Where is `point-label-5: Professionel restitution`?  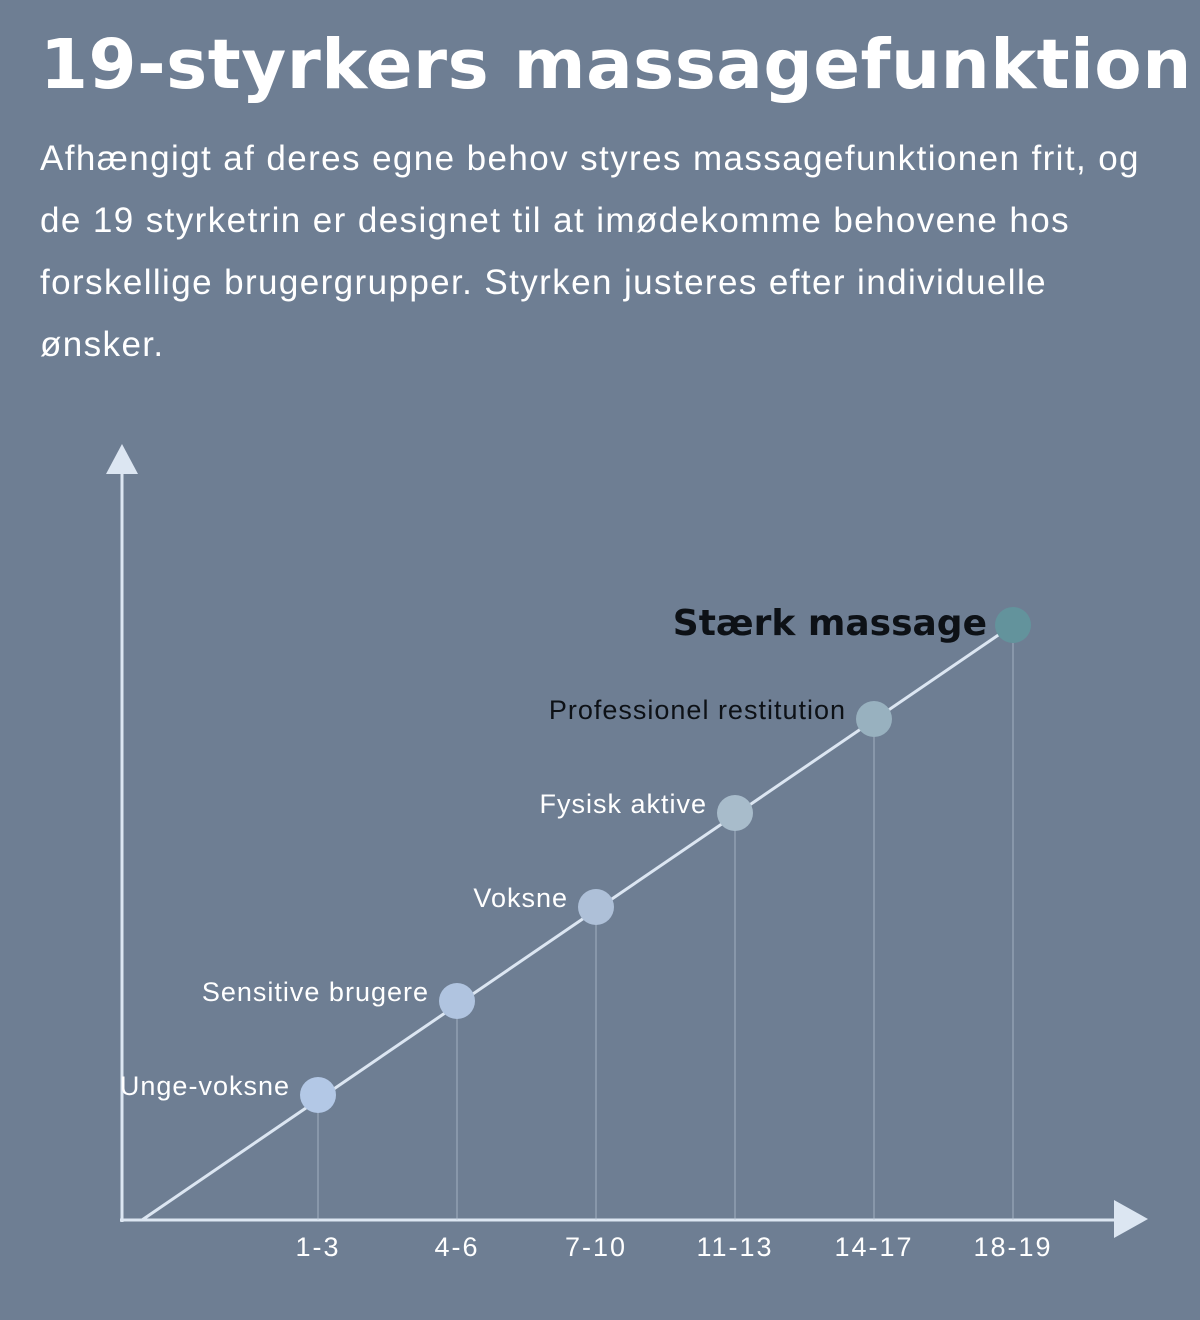
point-label-5: Professionel restitution is located at coordinates (697, 710).